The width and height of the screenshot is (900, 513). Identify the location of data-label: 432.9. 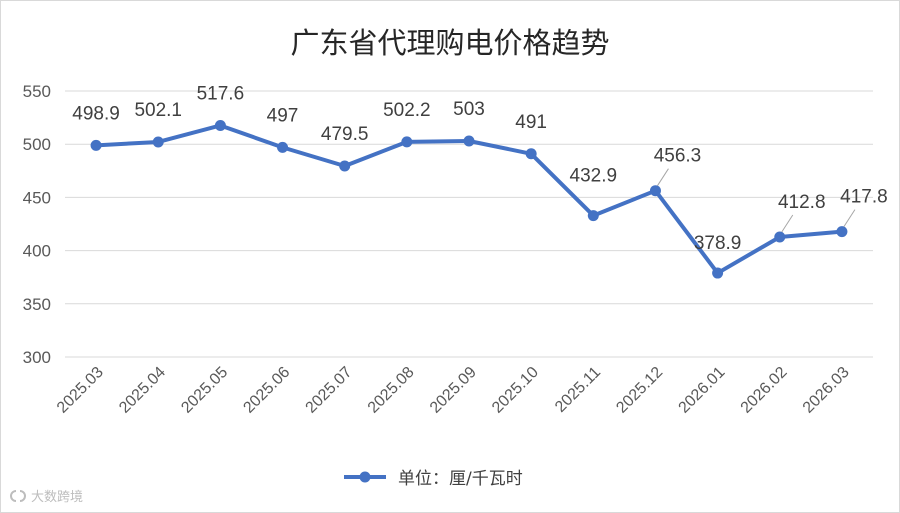
(594, 176).